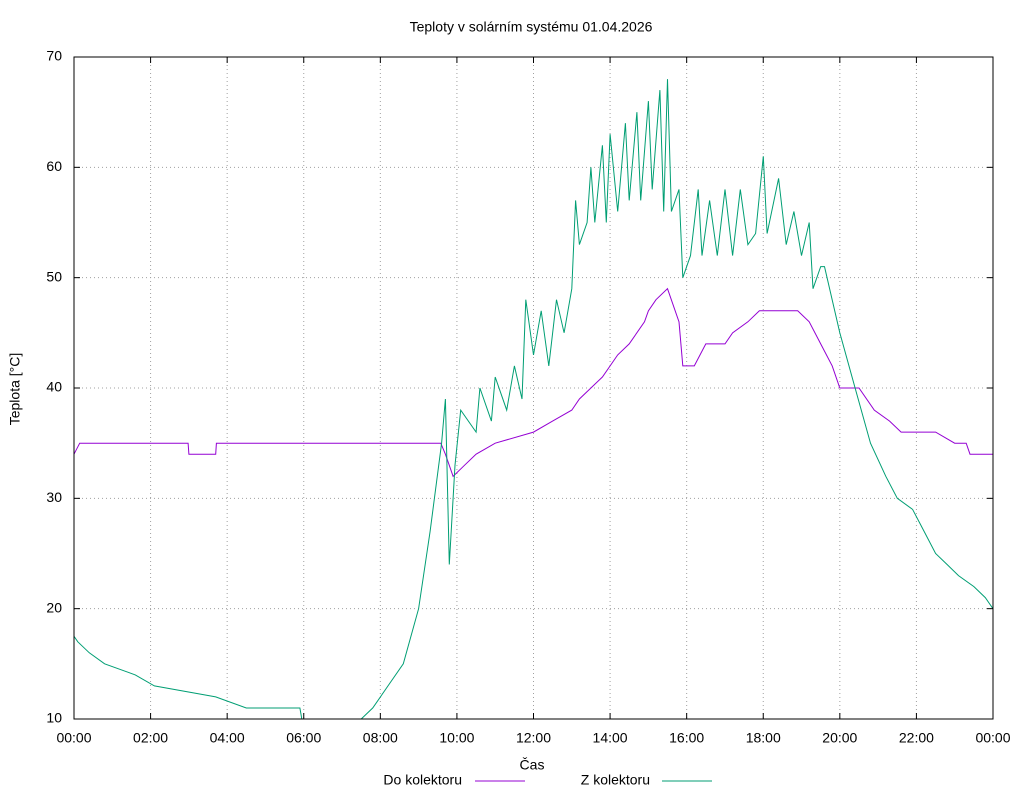 Image resolution: width=1024 pixels, height=800 pixels. Describe the element at coordinates (54, 166) in the screenshot. I see `y-tick-label: 60` at that location.